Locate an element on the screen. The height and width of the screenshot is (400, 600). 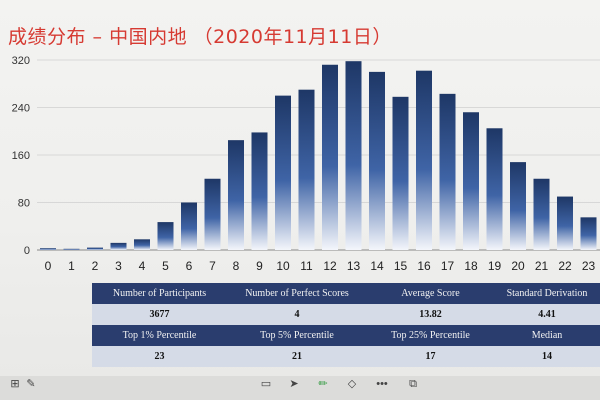
x-tick-label: 0 is located at coordinates (48, 266).